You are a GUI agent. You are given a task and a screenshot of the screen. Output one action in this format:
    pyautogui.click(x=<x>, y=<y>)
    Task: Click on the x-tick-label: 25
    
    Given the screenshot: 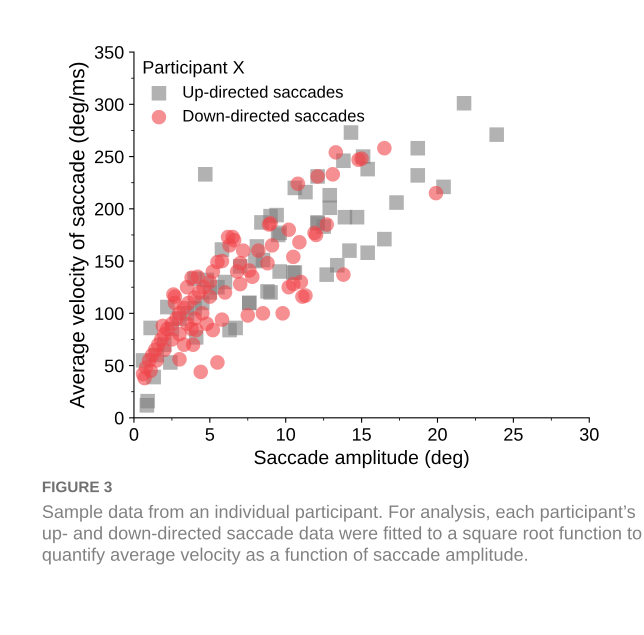 What is the action you would take?
    pyautogui.click(x=513, y=434)
    